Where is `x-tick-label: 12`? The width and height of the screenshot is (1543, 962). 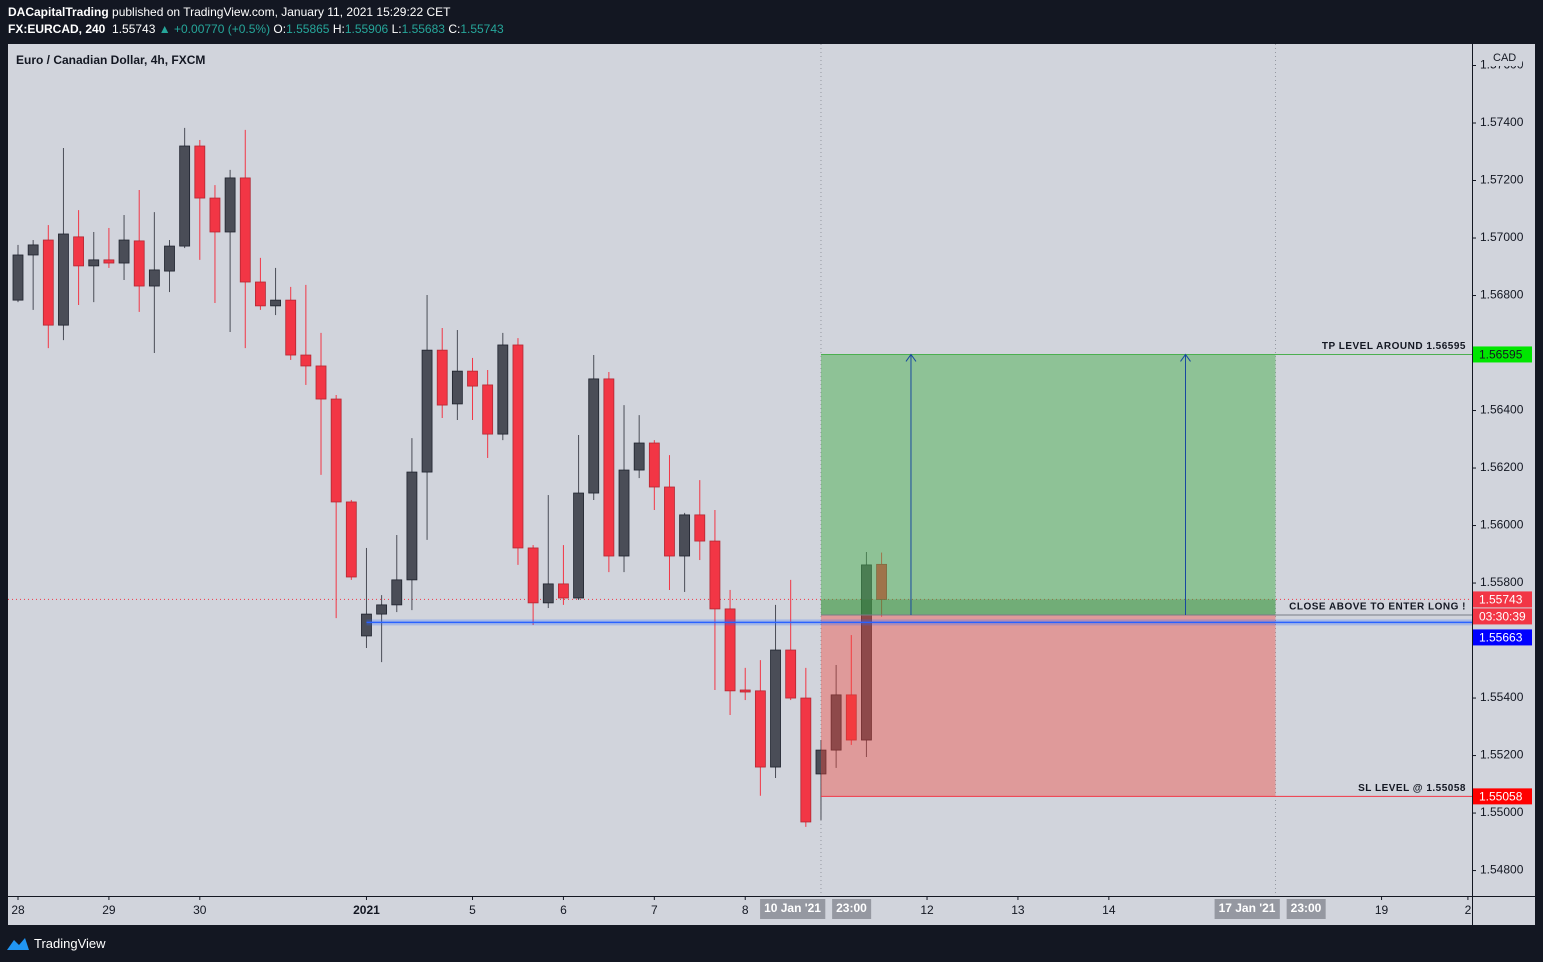 x-tick-label: 12 is located at coordinates (927, 910).